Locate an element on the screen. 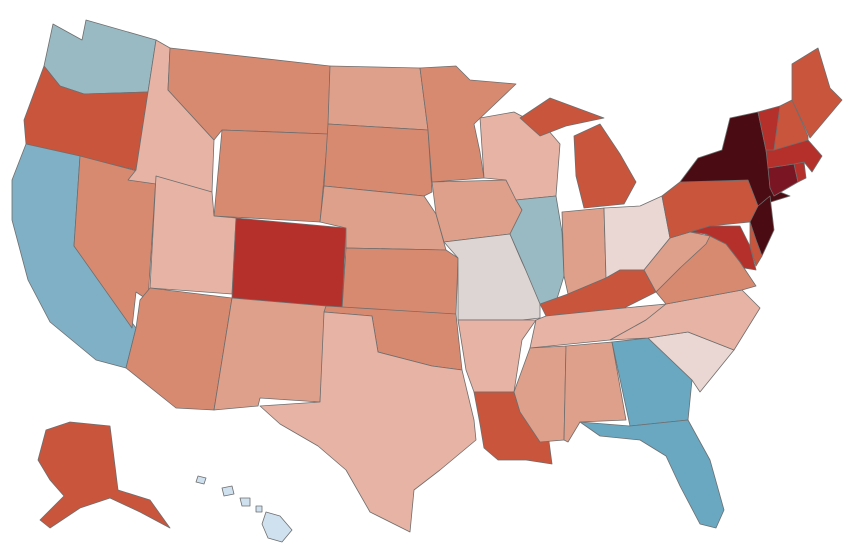 This screenshot has height=549, width=850. state-minnesota is located at coordinates (468, 124).